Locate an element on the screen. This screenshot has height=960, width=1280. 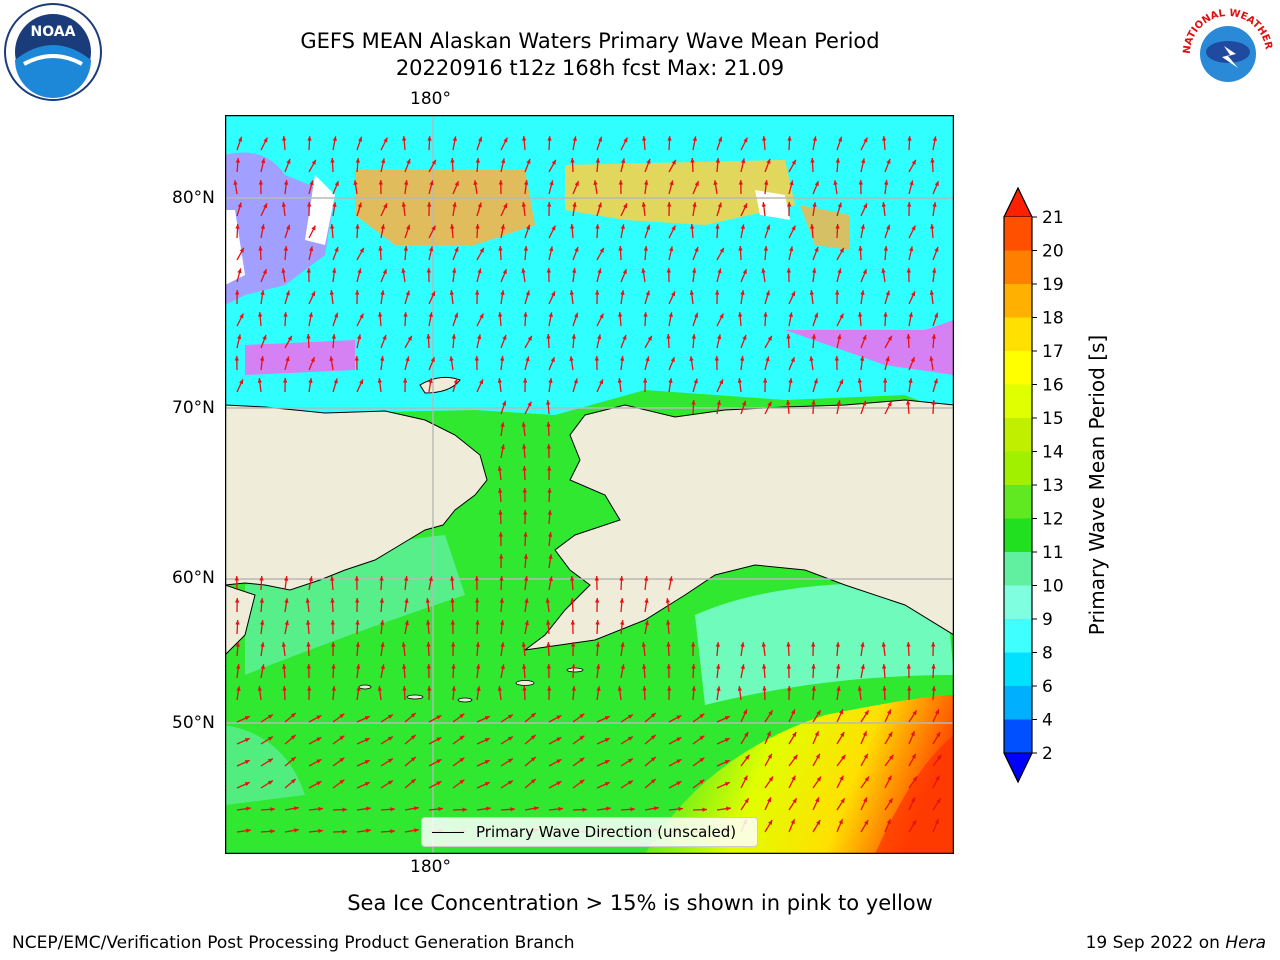
lat-label-50: 50°N is located at coordinates (193, 723).